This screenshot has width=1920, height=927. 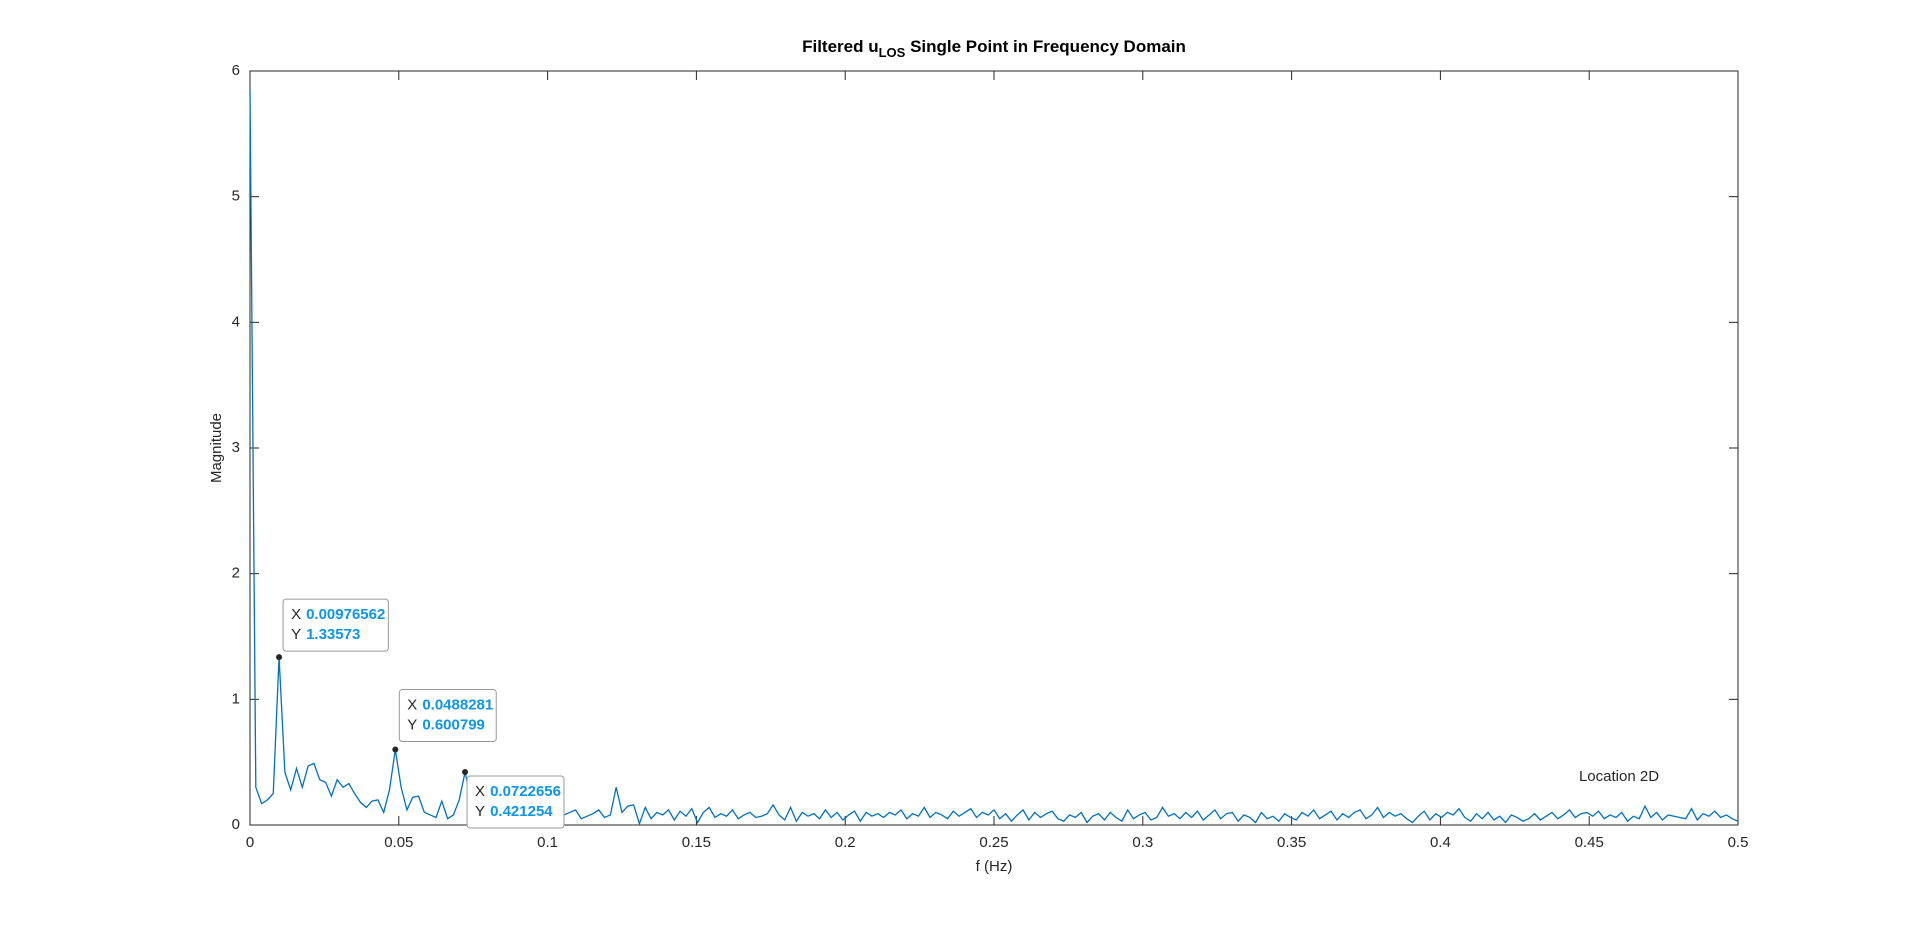 What do you see at coordinates (994, 866) in the screenshot?
I see `x-axis-label: f (Hz)` at bounding box center [994, 866].